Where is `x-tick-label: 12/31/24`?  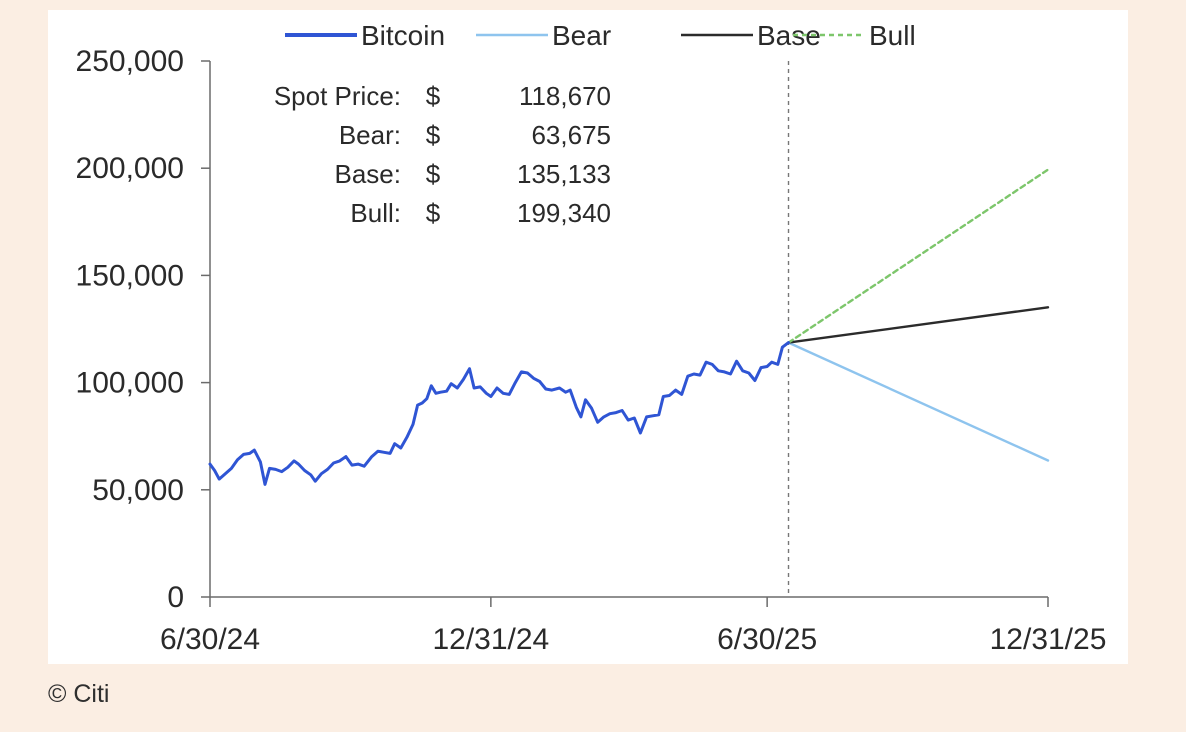
x-tick-label: 12/31/24 is located at coordinates (490, 639).